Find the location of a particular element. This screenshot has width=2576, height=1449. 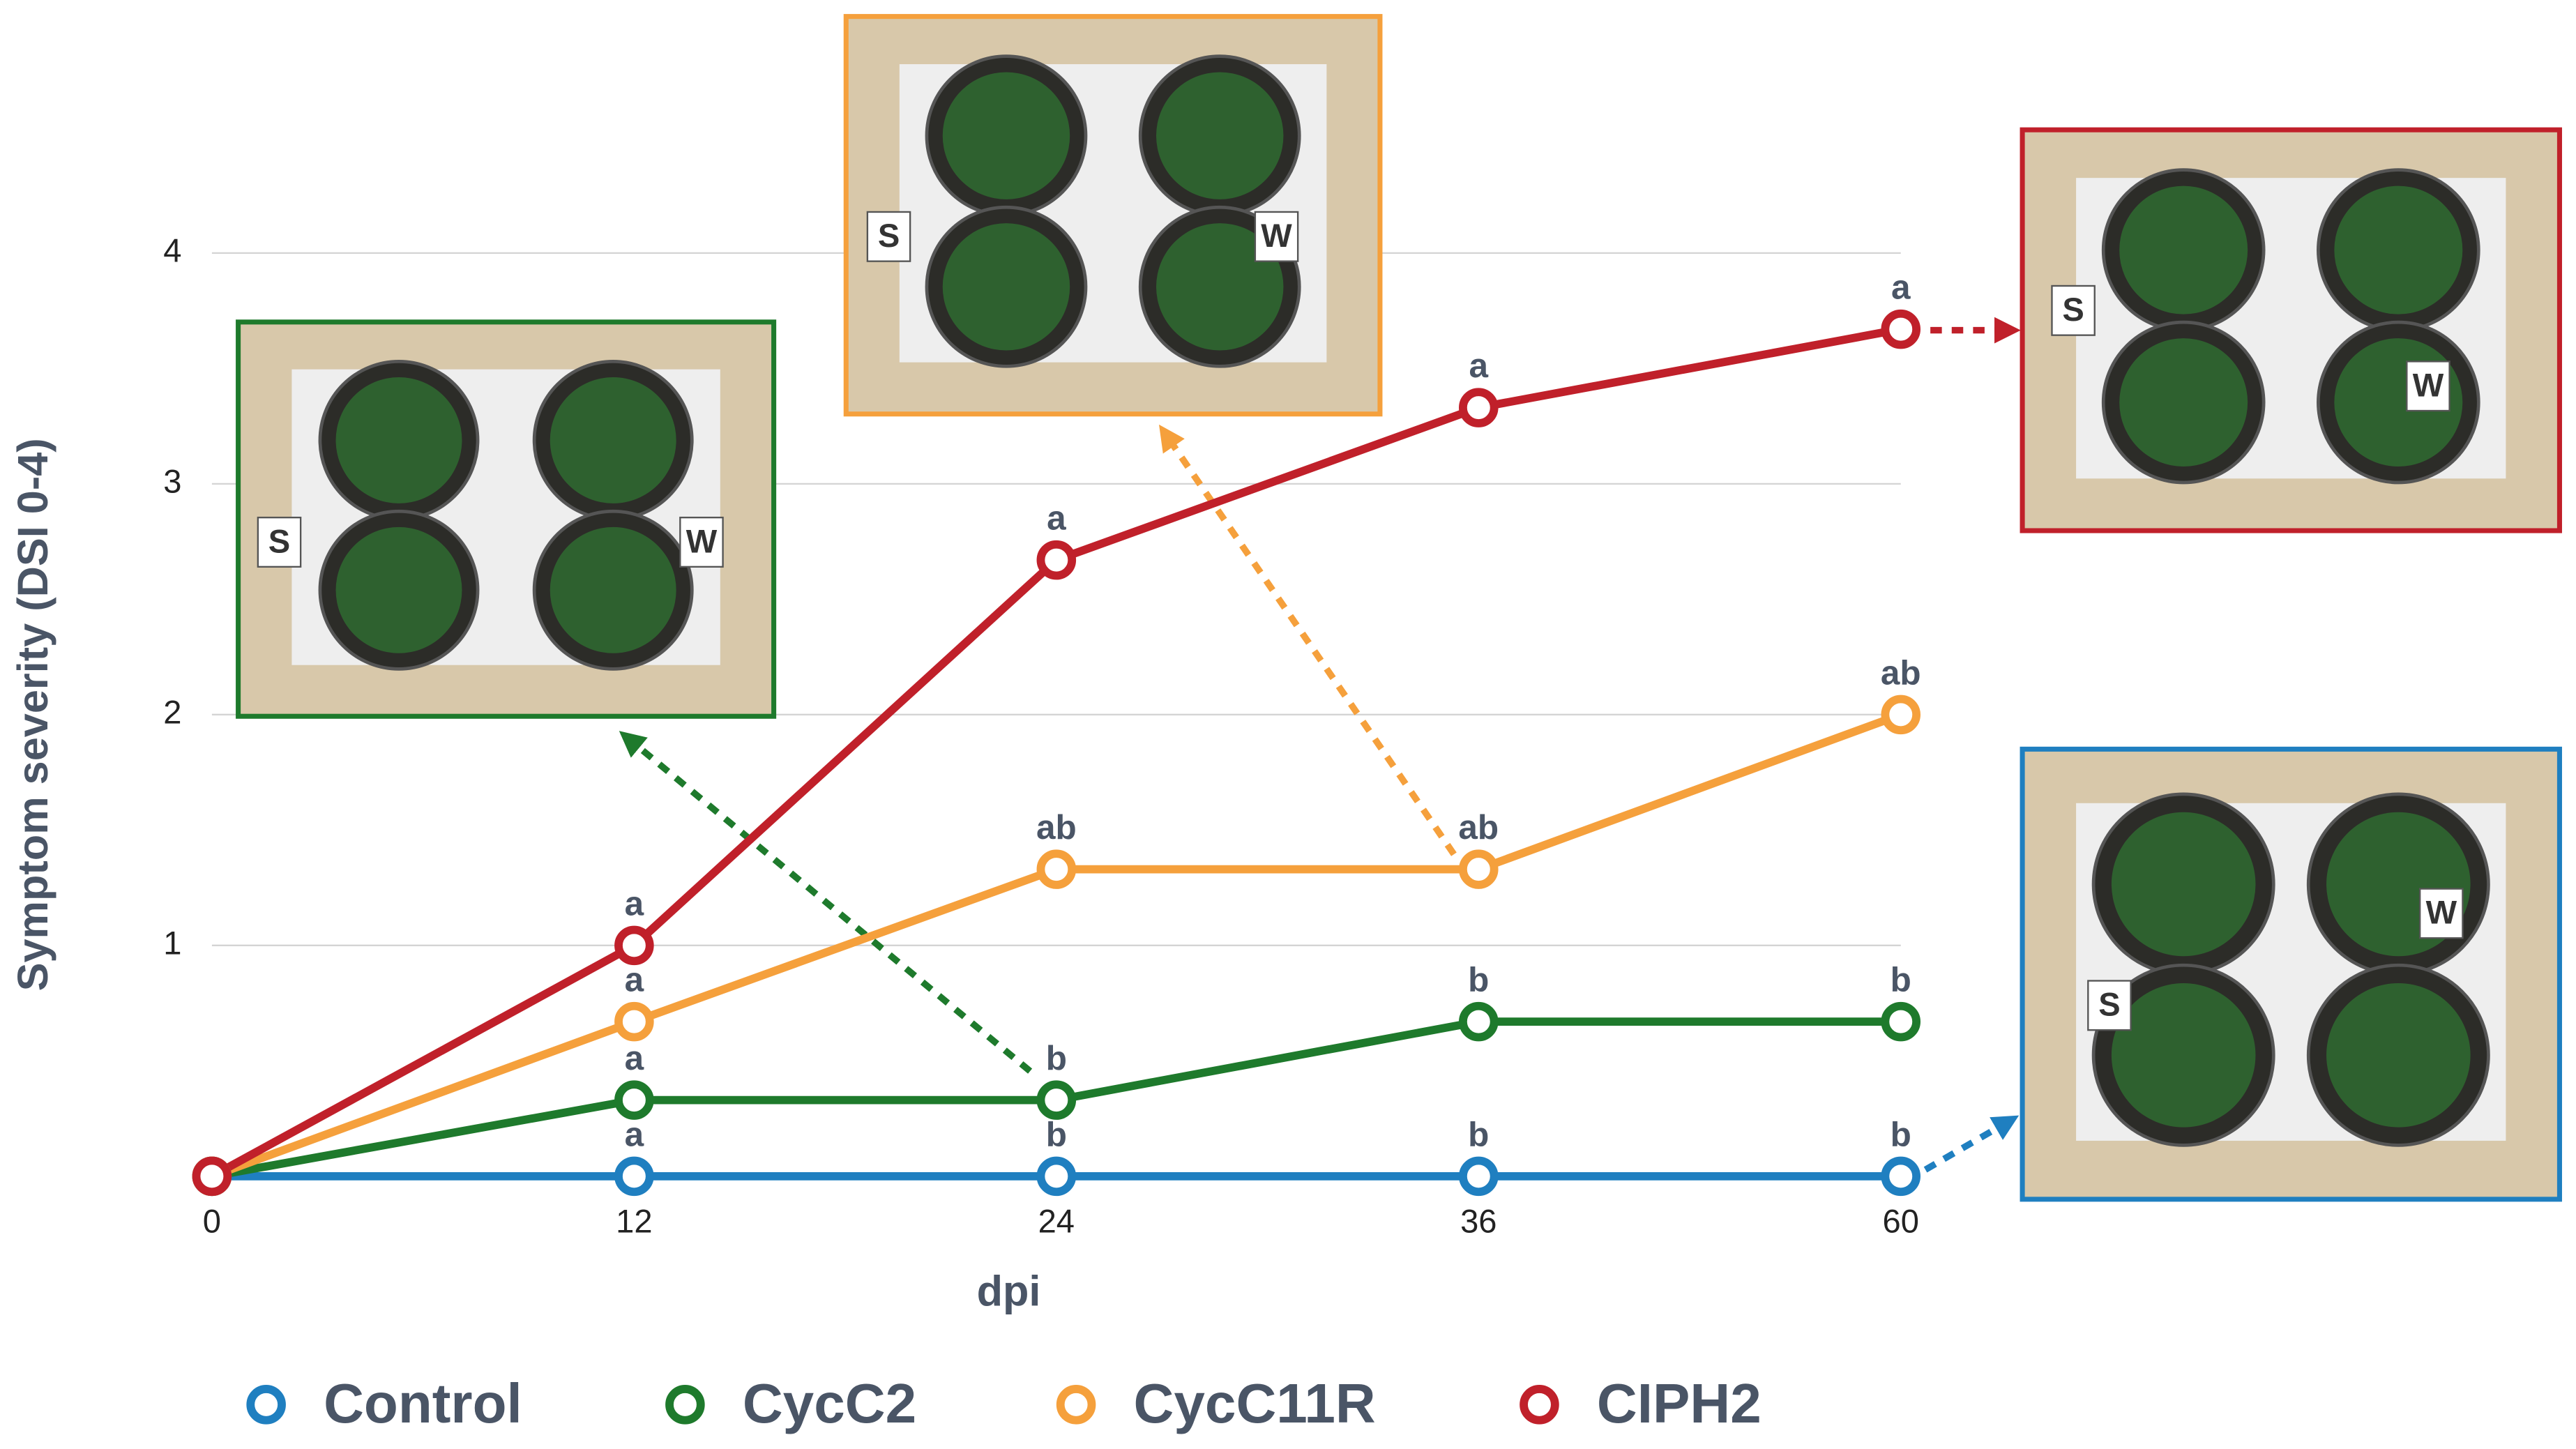

y-tick-label: 2 is located at coordinates (172, 712).